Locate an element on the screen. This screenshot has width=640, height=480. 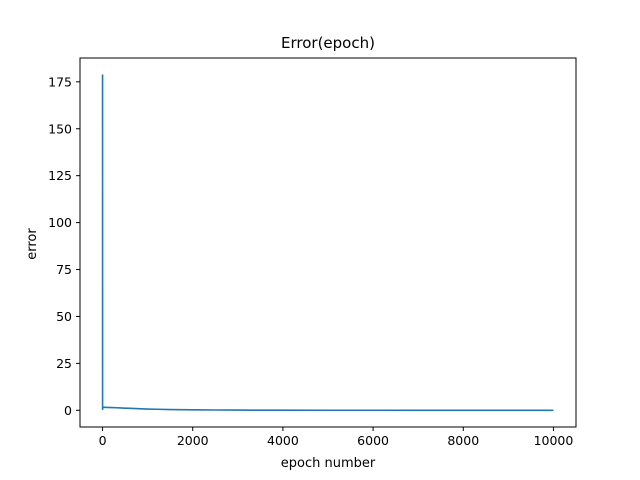
y-tick-label: 25 is located at coordinates (64, 363).